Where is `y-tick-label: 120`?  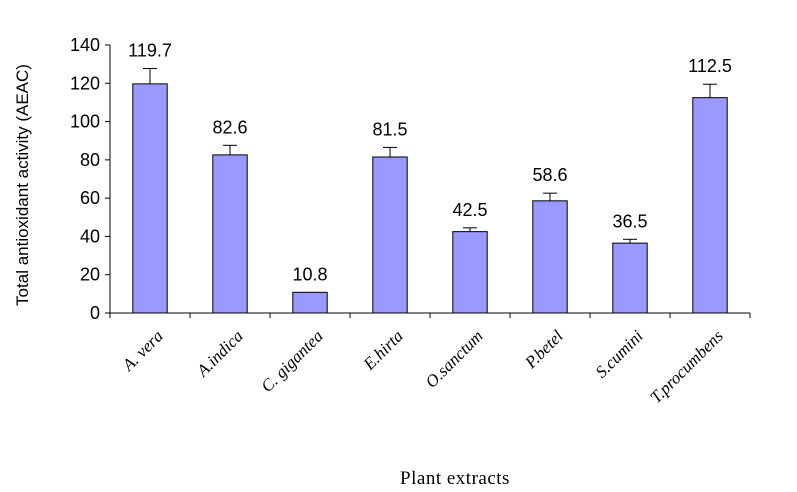
y-tick-label: 120 is located at coordinates (85, 83).